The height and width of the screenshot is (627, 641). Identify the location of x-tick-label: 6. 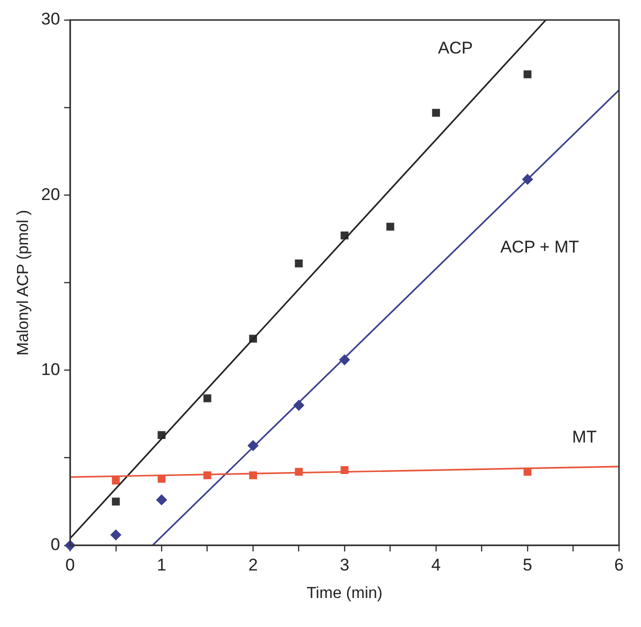
(619, 564).